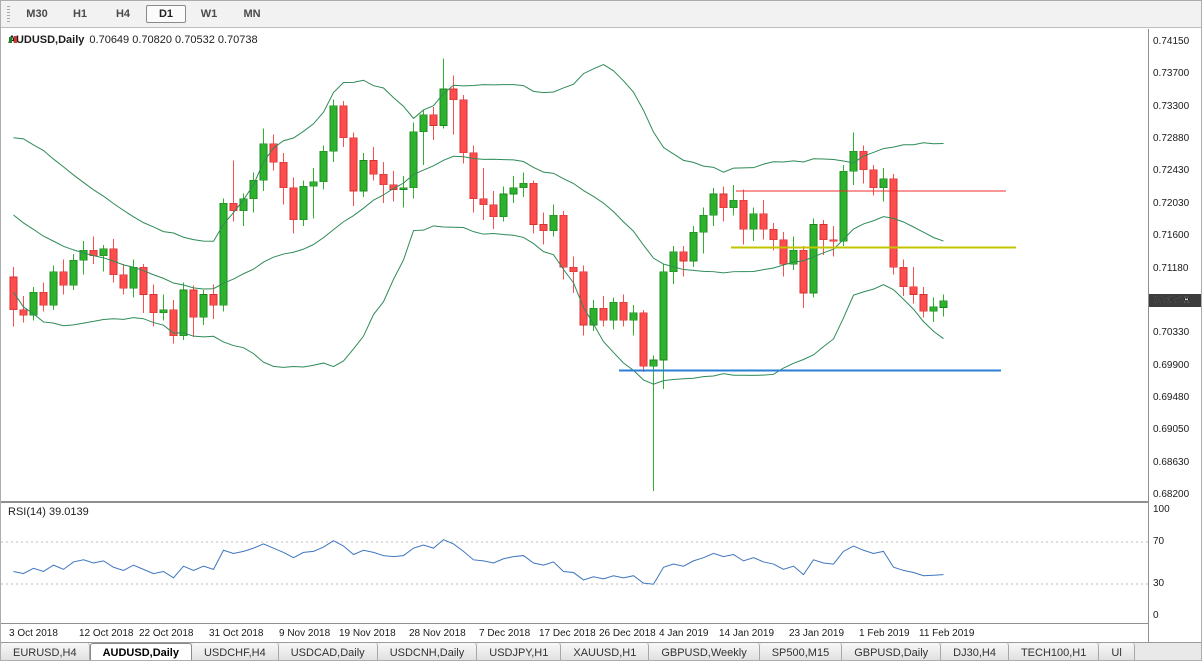 This screenshot has width=1202, height=661. What do you see at coordinates (684, 633) in the screenshot?
I see `time-axis-label: 4 Jan 2019` at bounding box center [684, 633].